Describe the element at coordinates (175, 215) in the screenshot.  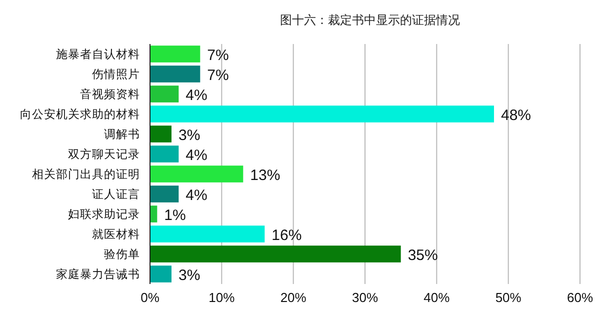
I see `data-label: 1%` at that location.